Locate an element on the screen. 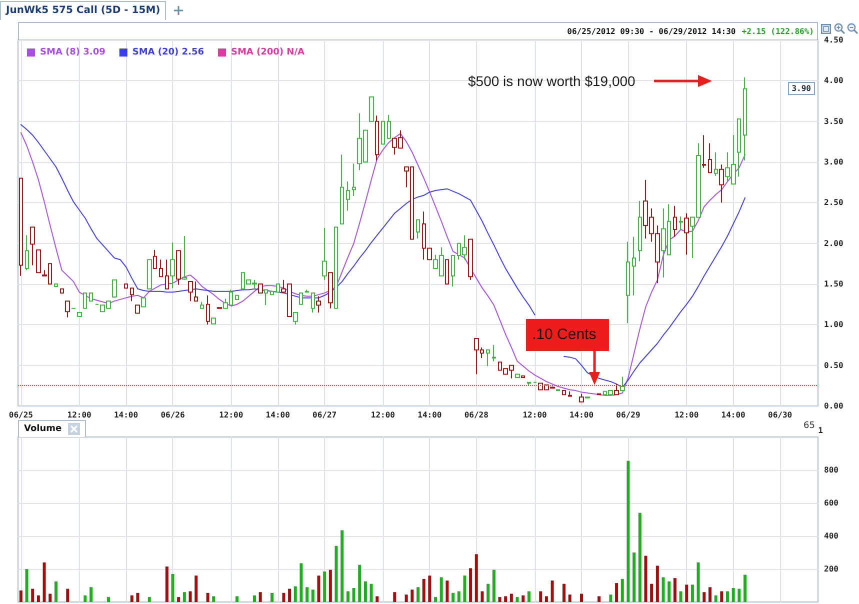  x-tick-label: 06/29 is located at coordinates (628, 415).